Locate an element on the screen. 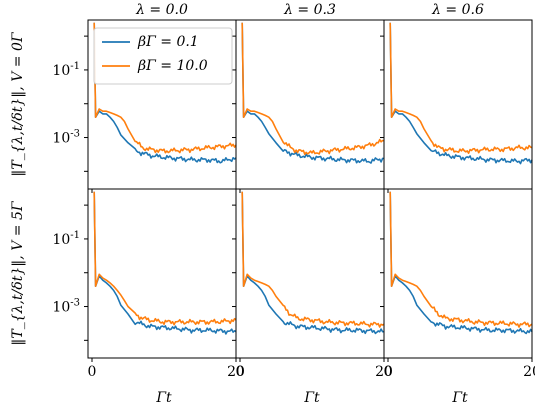 This screenshot has width=535, height=410. panel-r1-c1: 0 20 is located at coordinates (312, 284).